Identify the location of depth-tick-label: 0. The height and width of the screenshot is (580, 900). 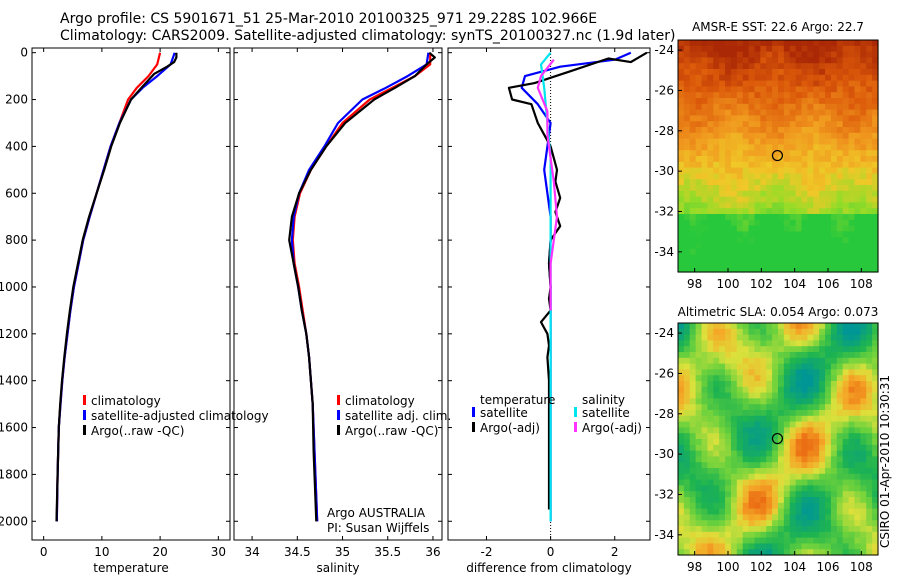
(24, 53).